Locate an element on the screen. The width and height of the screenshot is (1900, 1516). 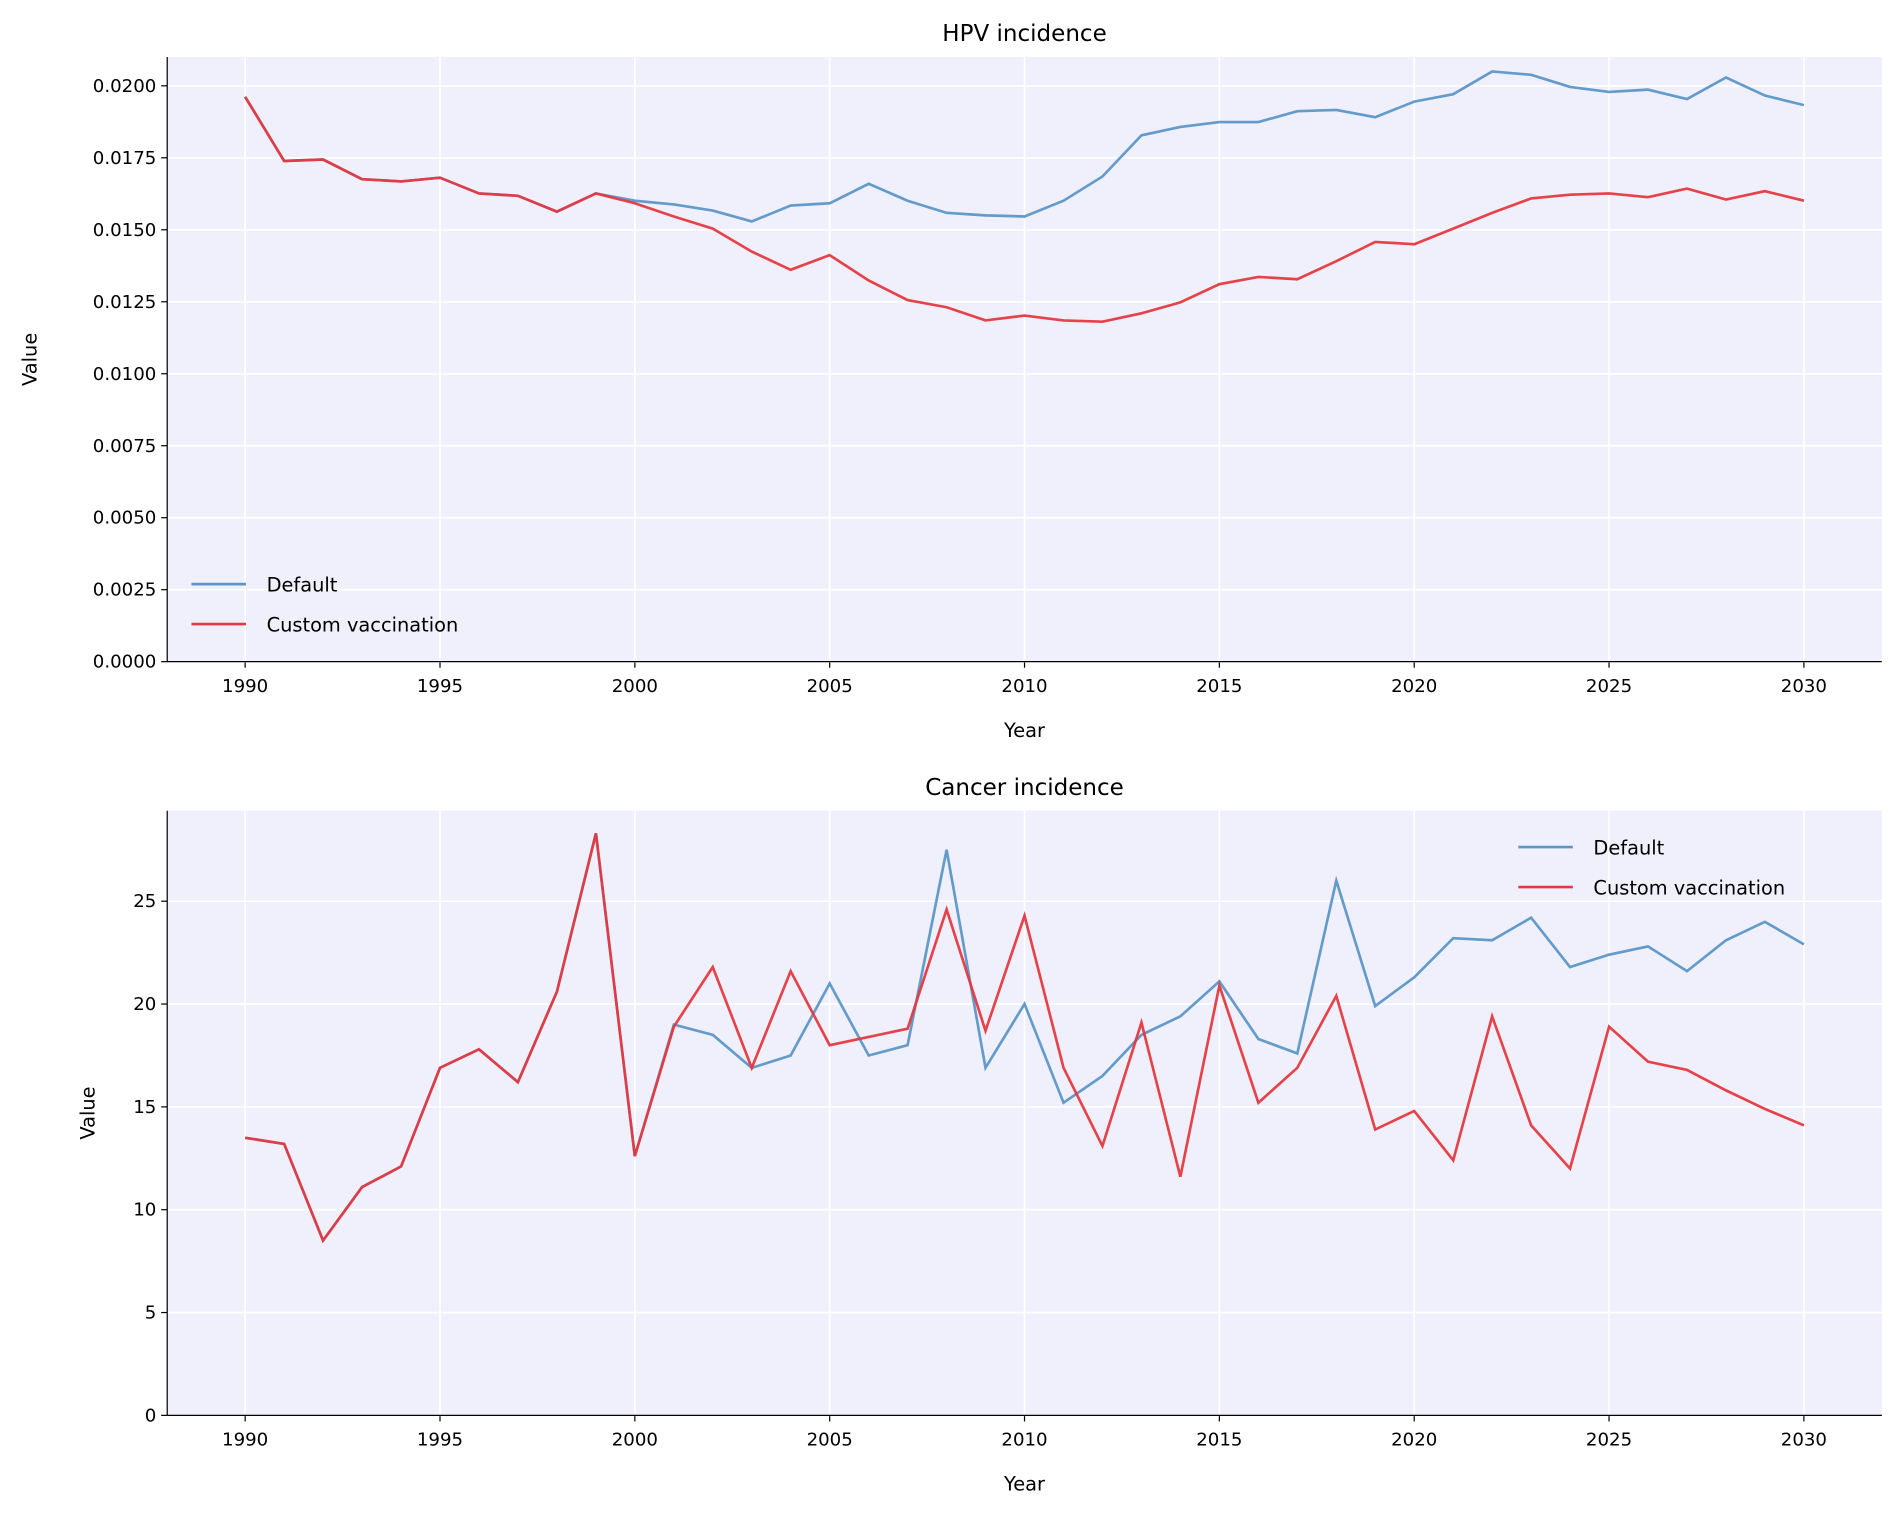
y-tick-label: 0.0025 is located at coordinates (125, 590).